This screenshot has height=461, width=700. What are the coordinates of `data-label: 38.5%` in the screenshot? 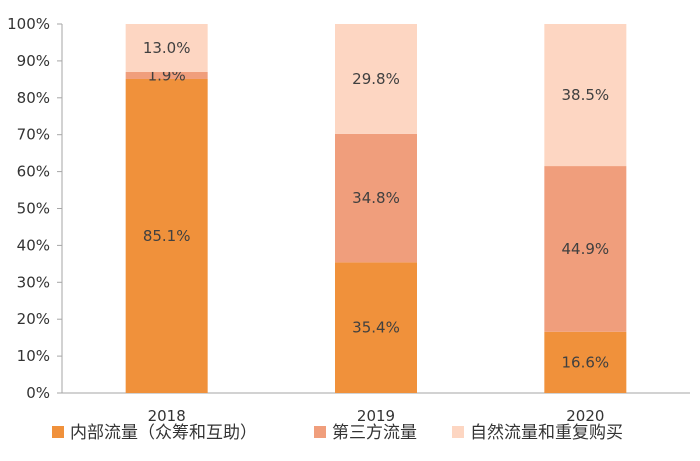 It's located at (586, 95).